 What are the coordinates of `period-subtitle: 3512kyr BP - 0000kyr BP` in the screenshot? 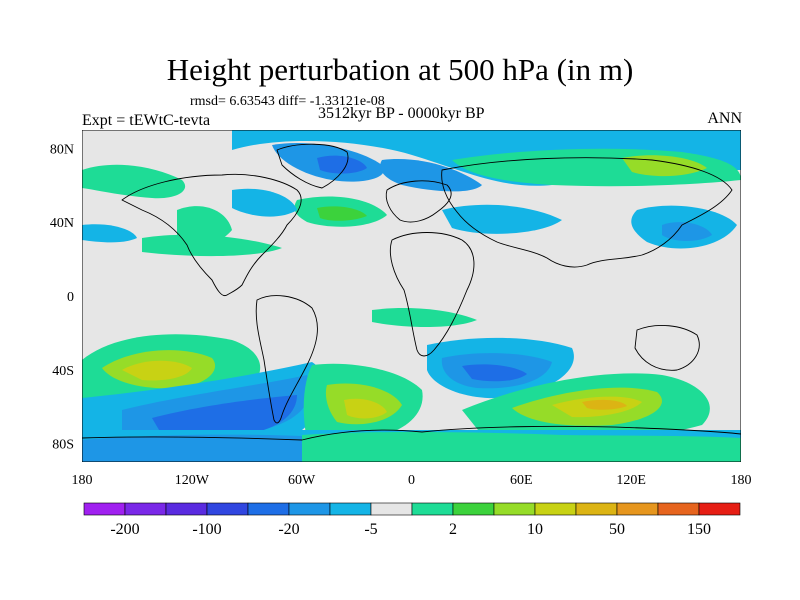 It's located at (401, 113).